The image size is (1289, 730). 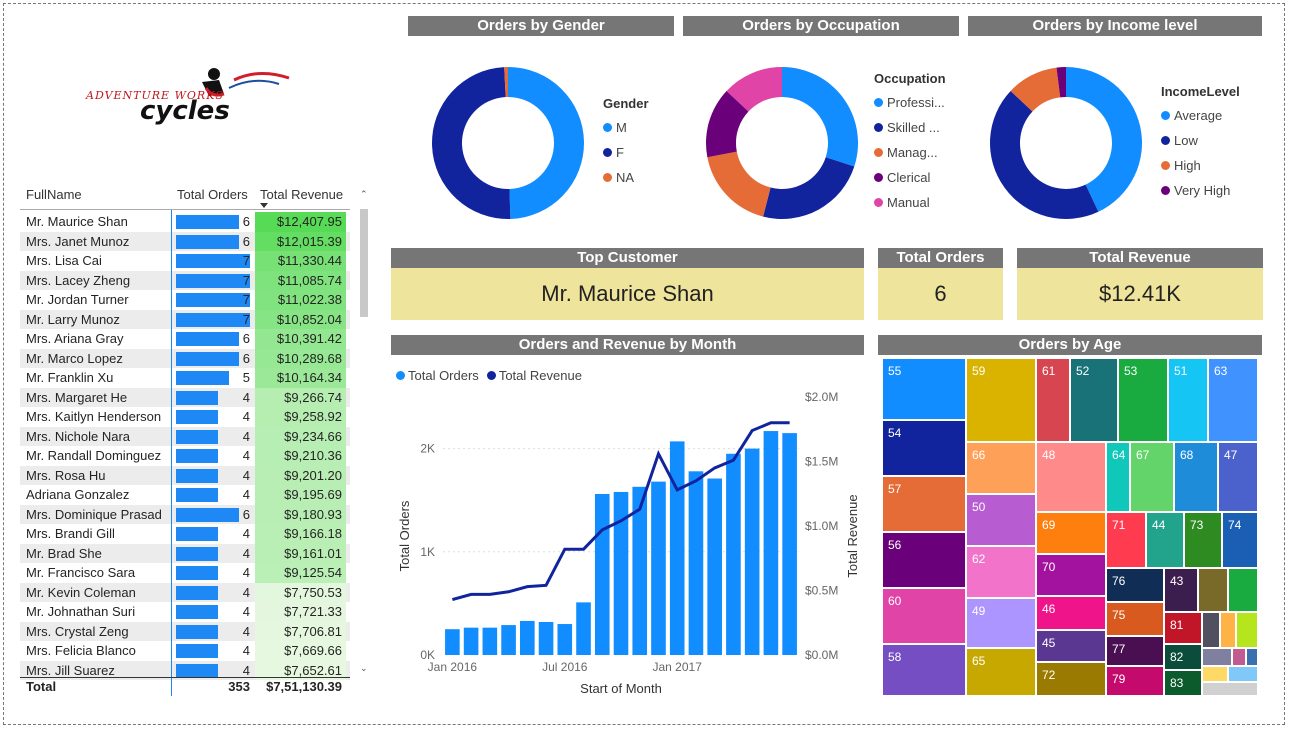 I want to click on treemap-cell-age-45: 45, so click(x=1071, y=646).